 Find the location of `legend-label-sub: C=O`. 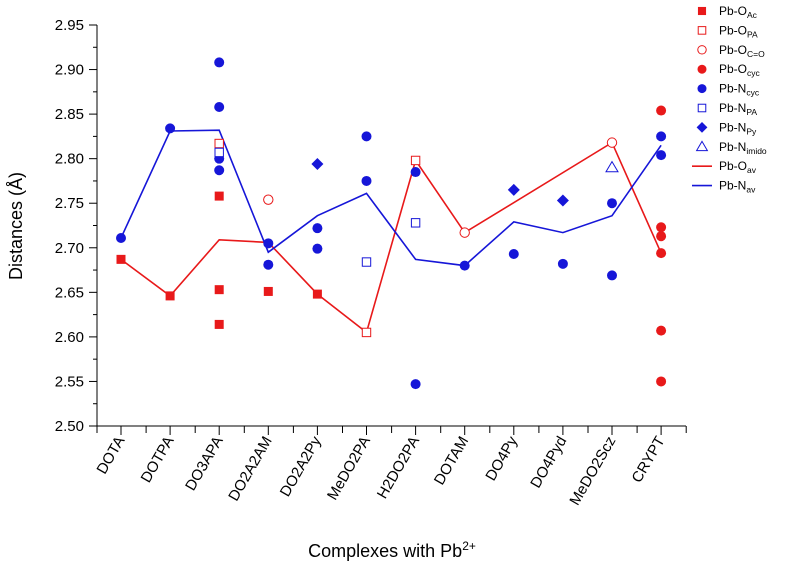

legend-label-sub: C=O is located at coordinates (756, 54).